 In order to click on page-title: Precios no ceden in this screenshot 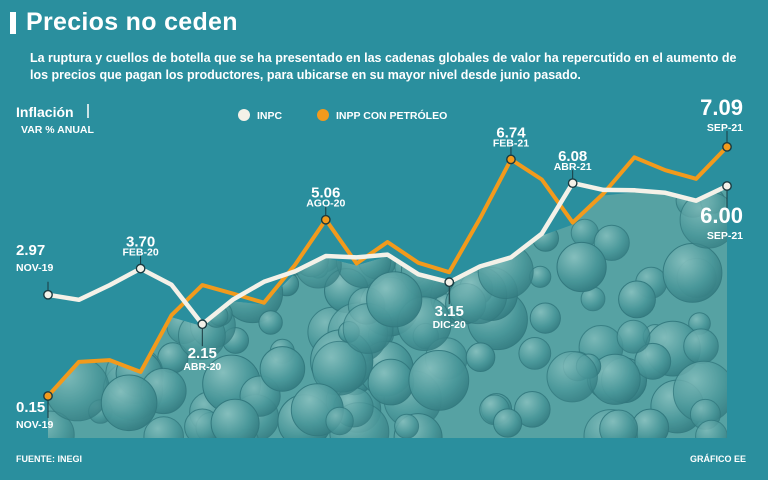, I will do `click(132, 22)`.